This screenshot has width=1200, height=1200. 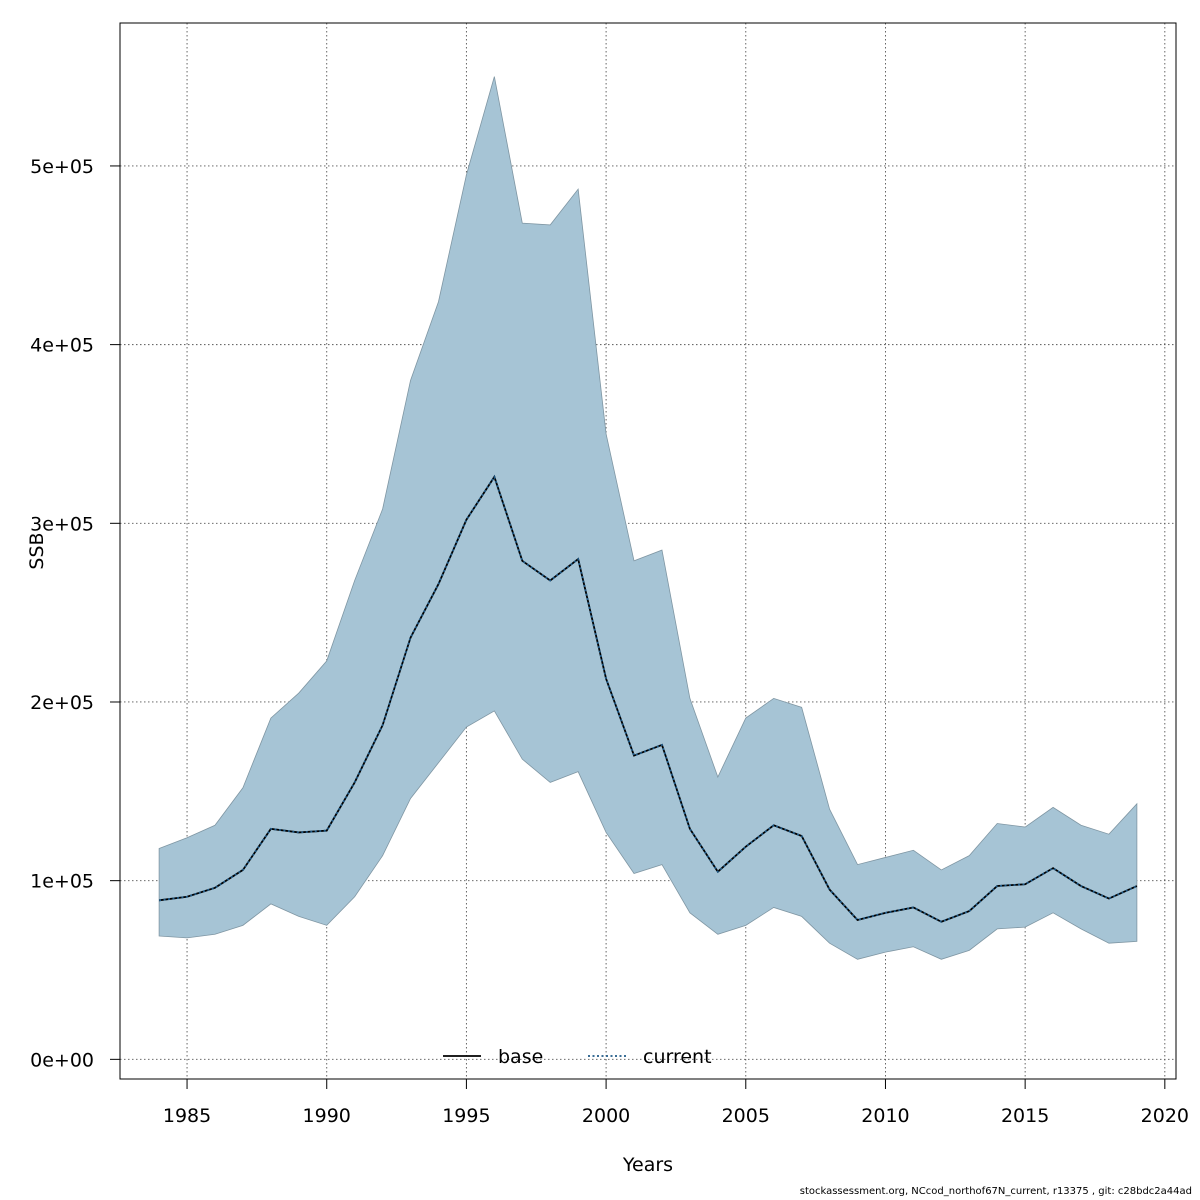 I want to click on y-tick-label: 3e+05, so click(x=62, y=524).